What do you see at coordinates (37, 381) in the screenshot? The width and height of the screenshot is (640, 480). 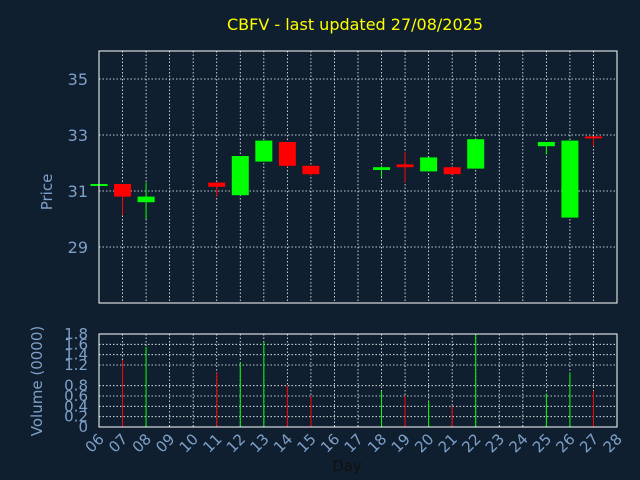 I see `volume-axis-label: Volume (0000)` at bounding box center [37, 381].